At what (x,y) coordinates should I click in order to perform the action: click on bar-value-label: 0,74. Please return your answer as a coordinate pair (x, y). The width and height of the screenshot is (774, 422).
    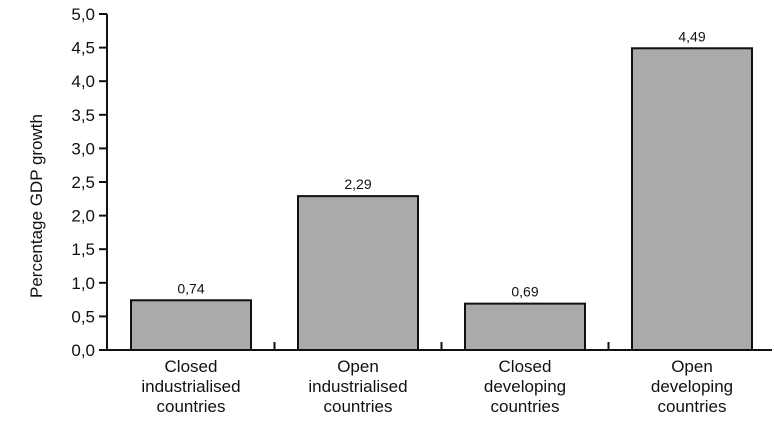
    Looking at the image, I should click on (190, 288).